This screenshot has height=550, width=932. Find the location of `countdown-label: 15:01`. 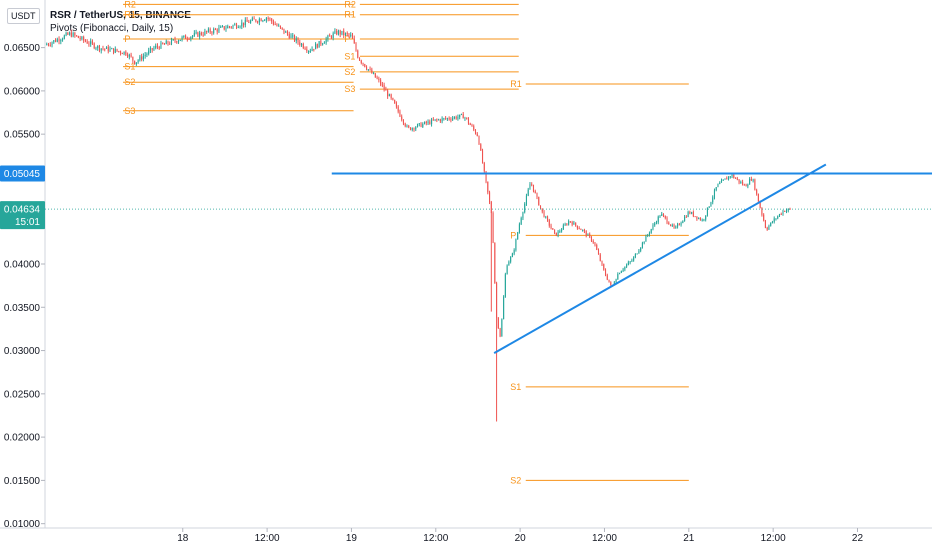

countdown-label: 15:01 is located at coordinates (27, 222).